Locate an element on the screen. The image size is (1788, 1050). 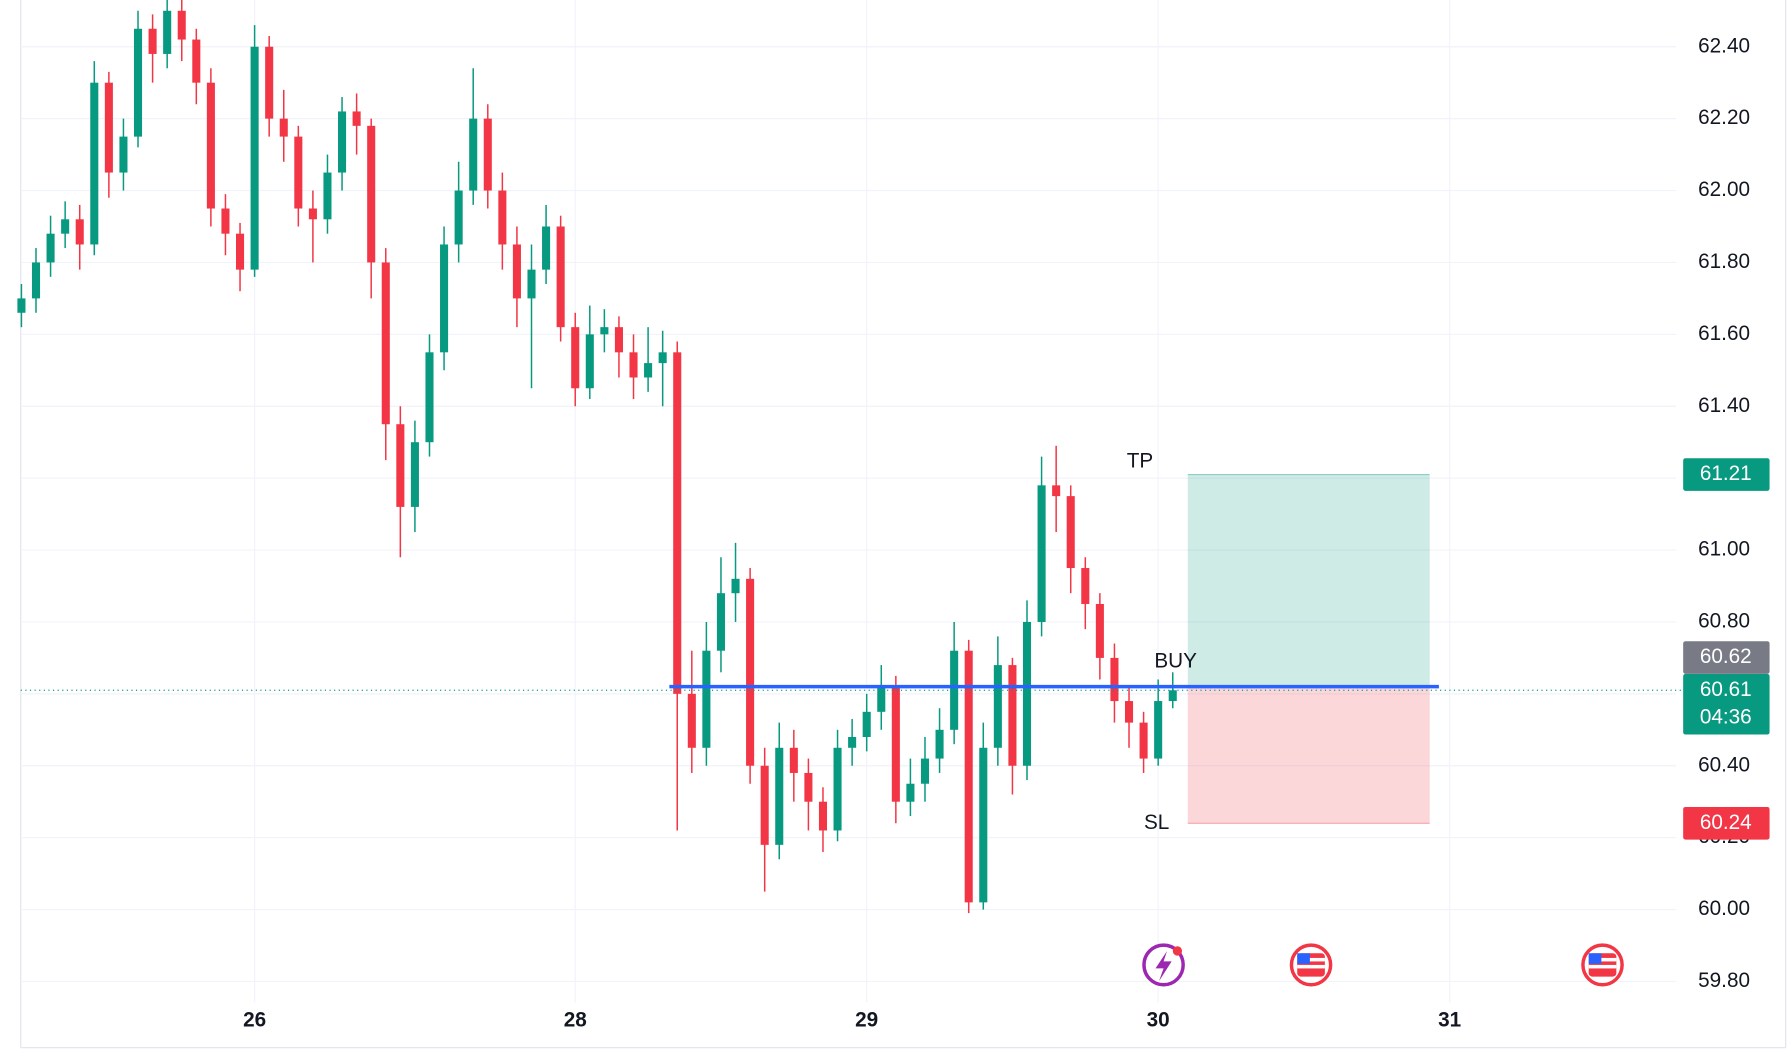
y-tick-label: 59.80 is located at coordinates (1724, 980).